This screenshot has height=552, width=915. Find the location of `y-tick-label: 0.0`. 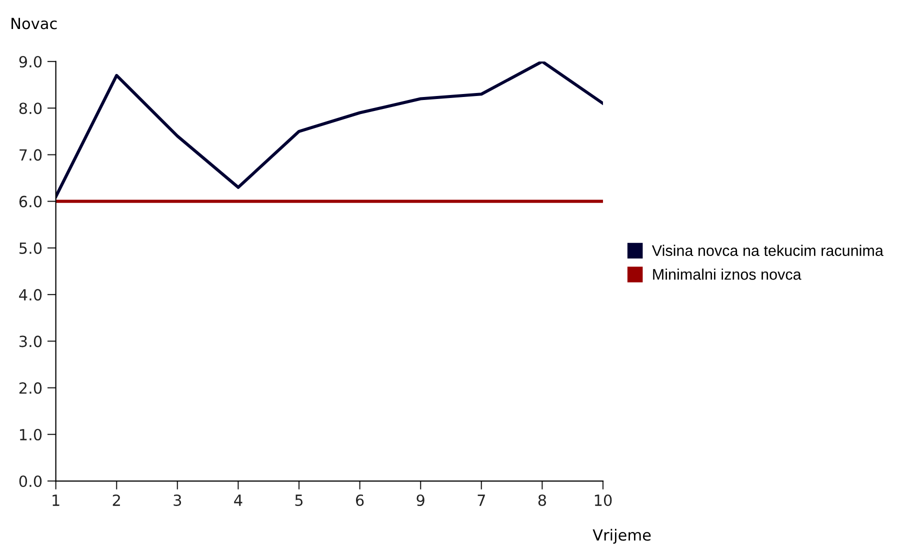

y-tick-label: 0.0 is located at coordinates (30, 481).